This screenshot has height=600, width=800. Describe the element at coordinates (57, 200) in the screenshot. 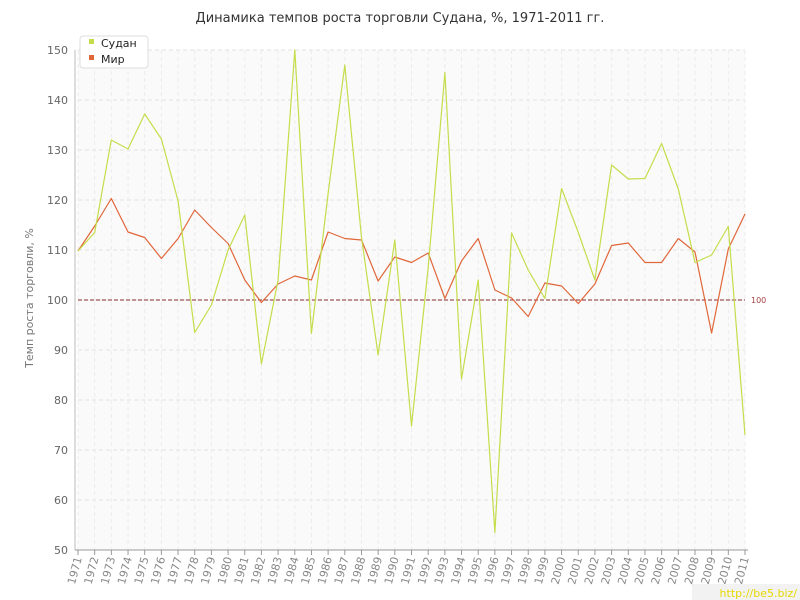

I see `y-tick-label-120: 120` at that location.